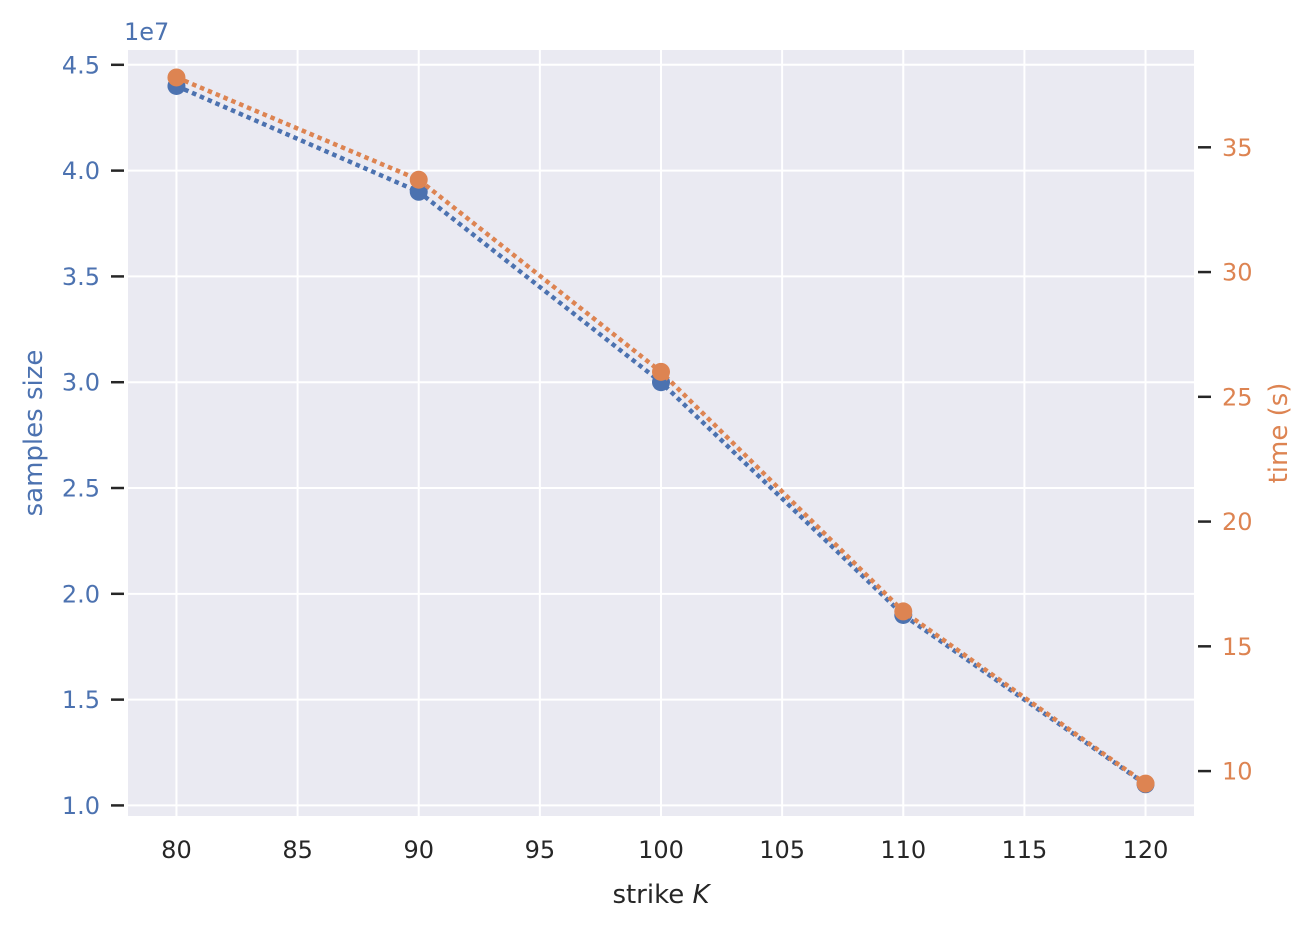 Image resolution: width=1313 pixels, height=929 pixels. What do you see at coordinates (418, 850) in the screenshot?
I see `x-tick-label: 90` at bounding box center [418, 850].